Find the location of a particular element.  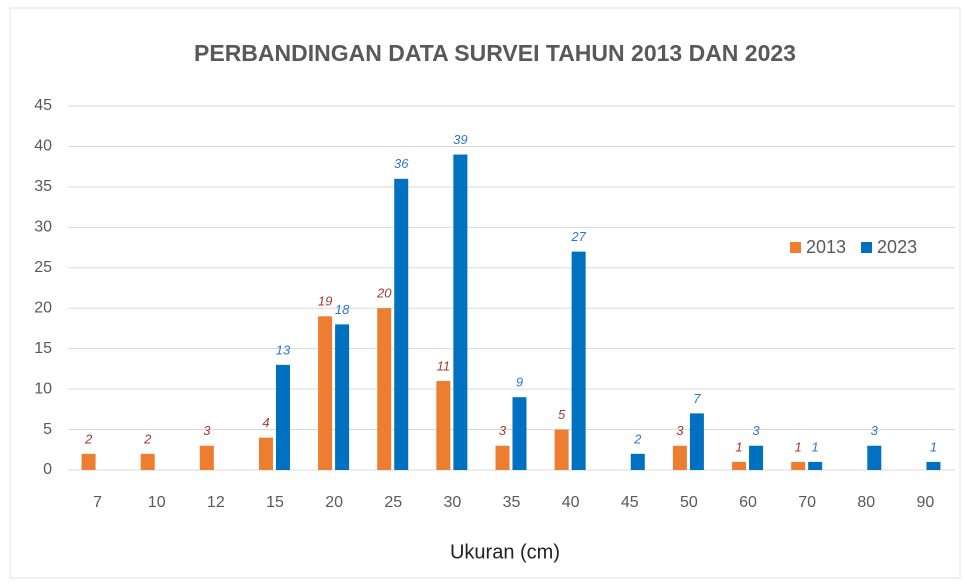

x-tick-label: 80 is located at coordinates (866, 502).